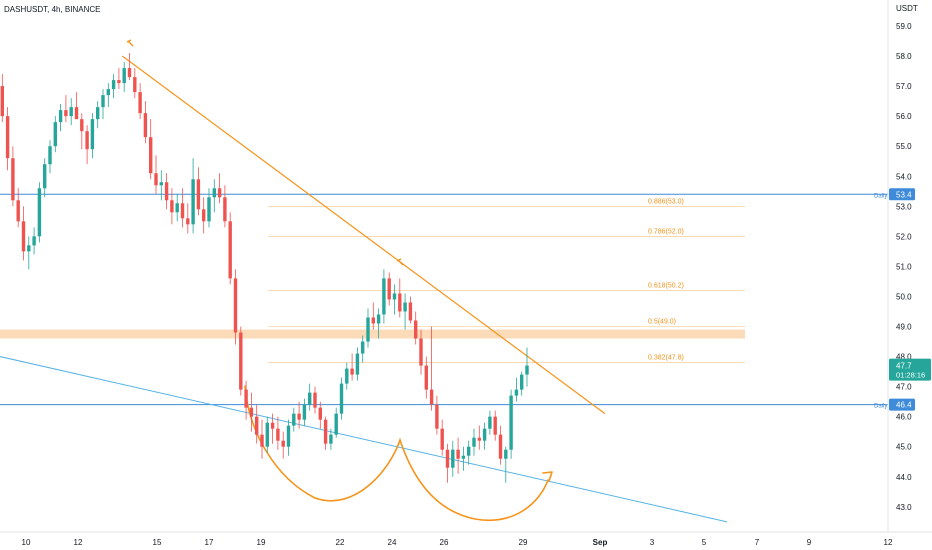 The image size is (932, 550). What do you see at coordinates (340, 542) in the screenshot?
I see `x-tick-label: 22` at bounding box center [340, 542].